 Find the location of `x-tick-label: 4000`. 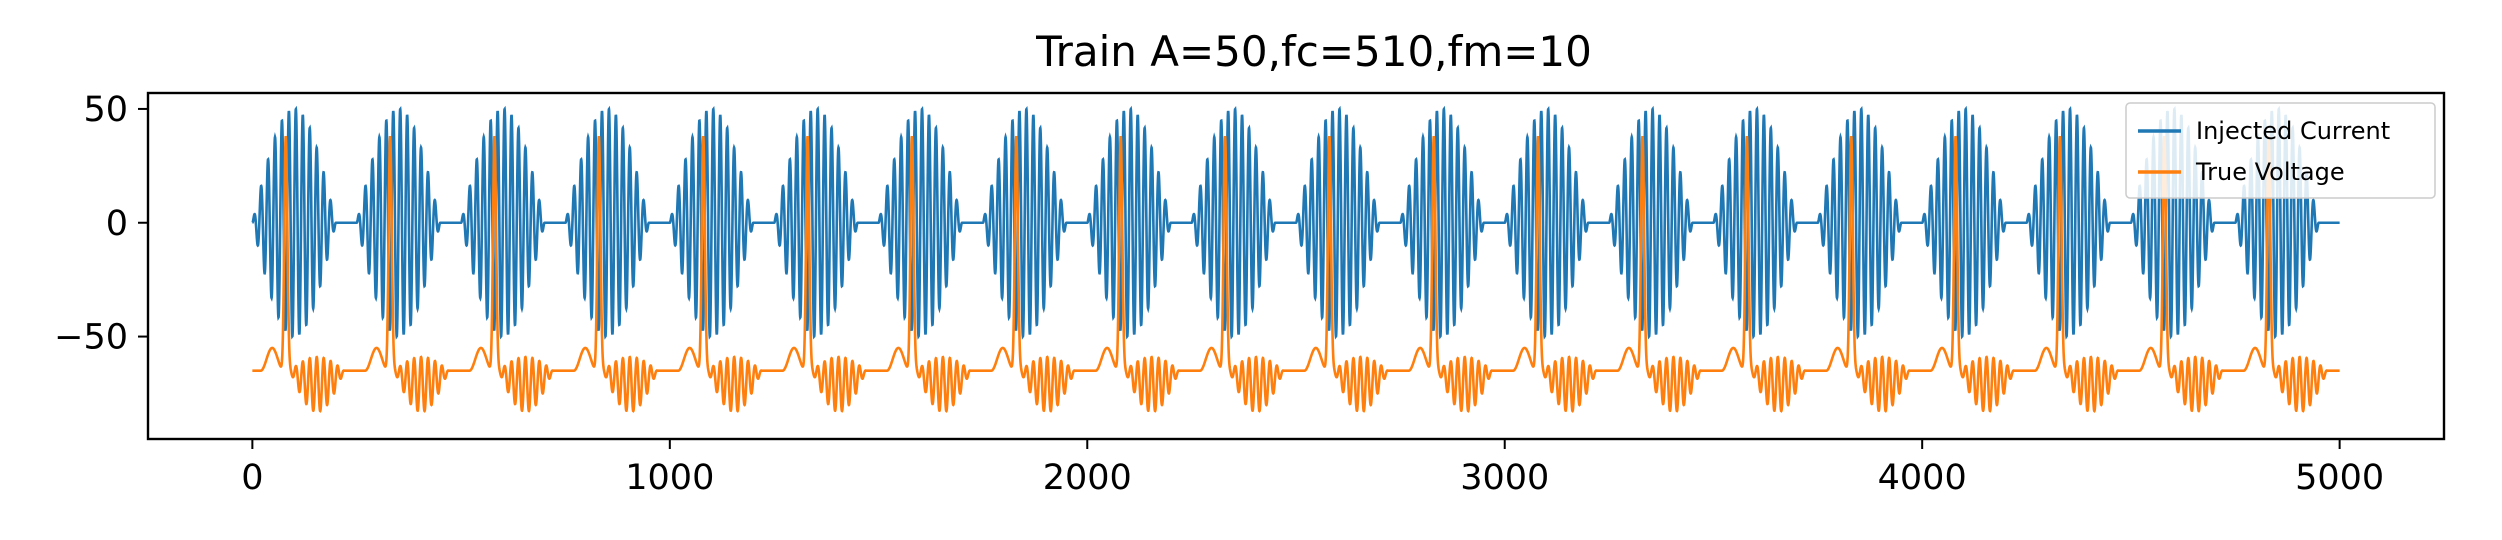

x-tick-label: 4000 is located at coordinates (1922, 478).